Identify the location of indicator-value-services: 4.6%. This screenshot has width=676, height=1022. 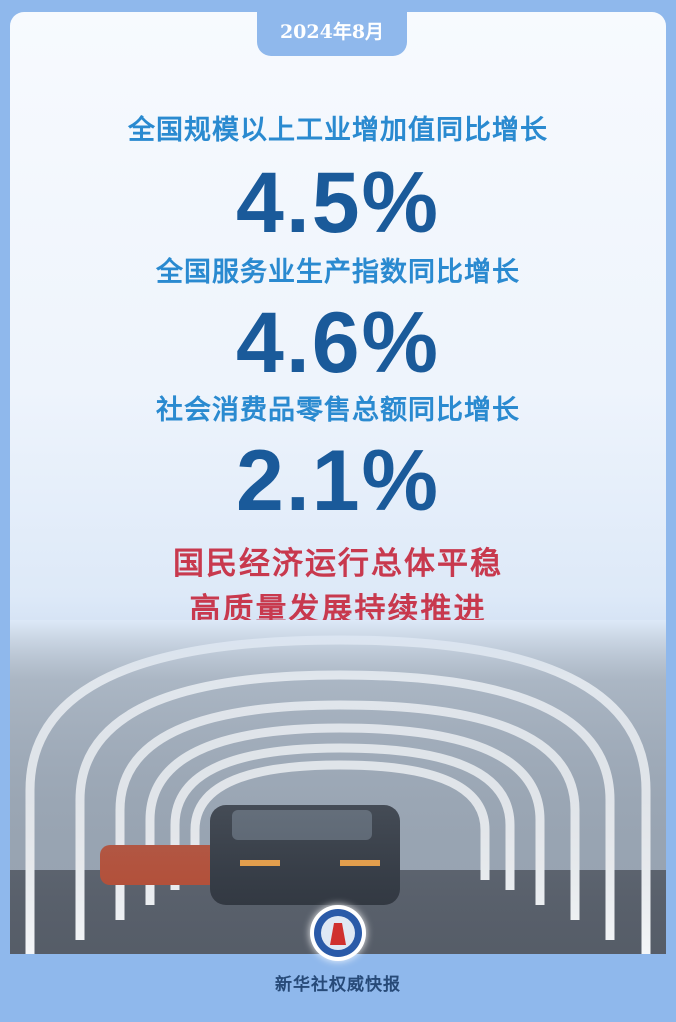
(338, 343).